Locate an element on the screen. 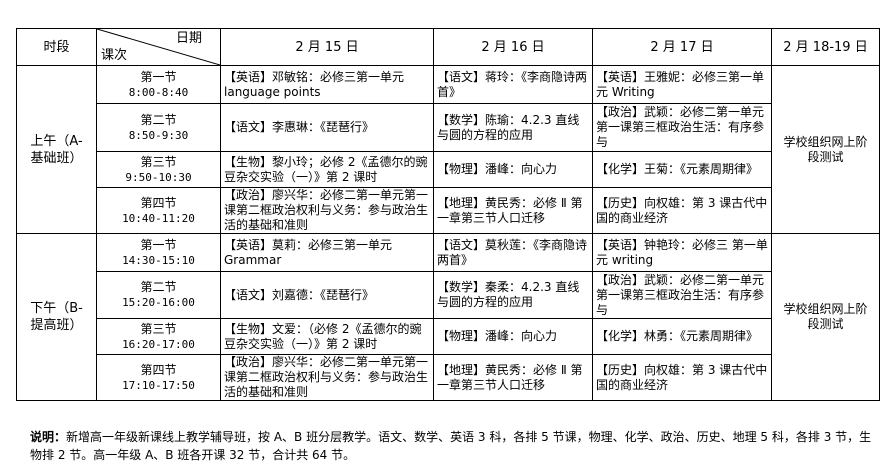 This screenshot has height=472, width=895. class-cell: 【英语】王雅妮：必修三第一单元 Writing is located at coordinates (682, 84).